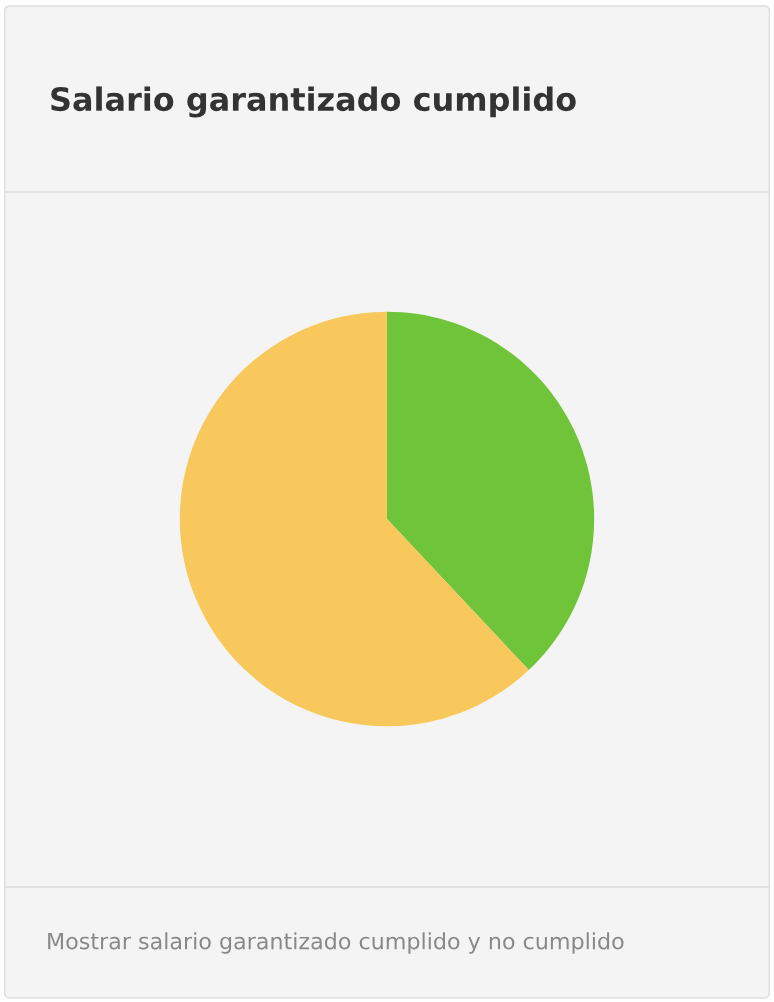  What do you see at coordinates (313, 102) in the screenshot?
I see `chart-title: Salario garantizado cumplido` at bounding box center [313, 102].